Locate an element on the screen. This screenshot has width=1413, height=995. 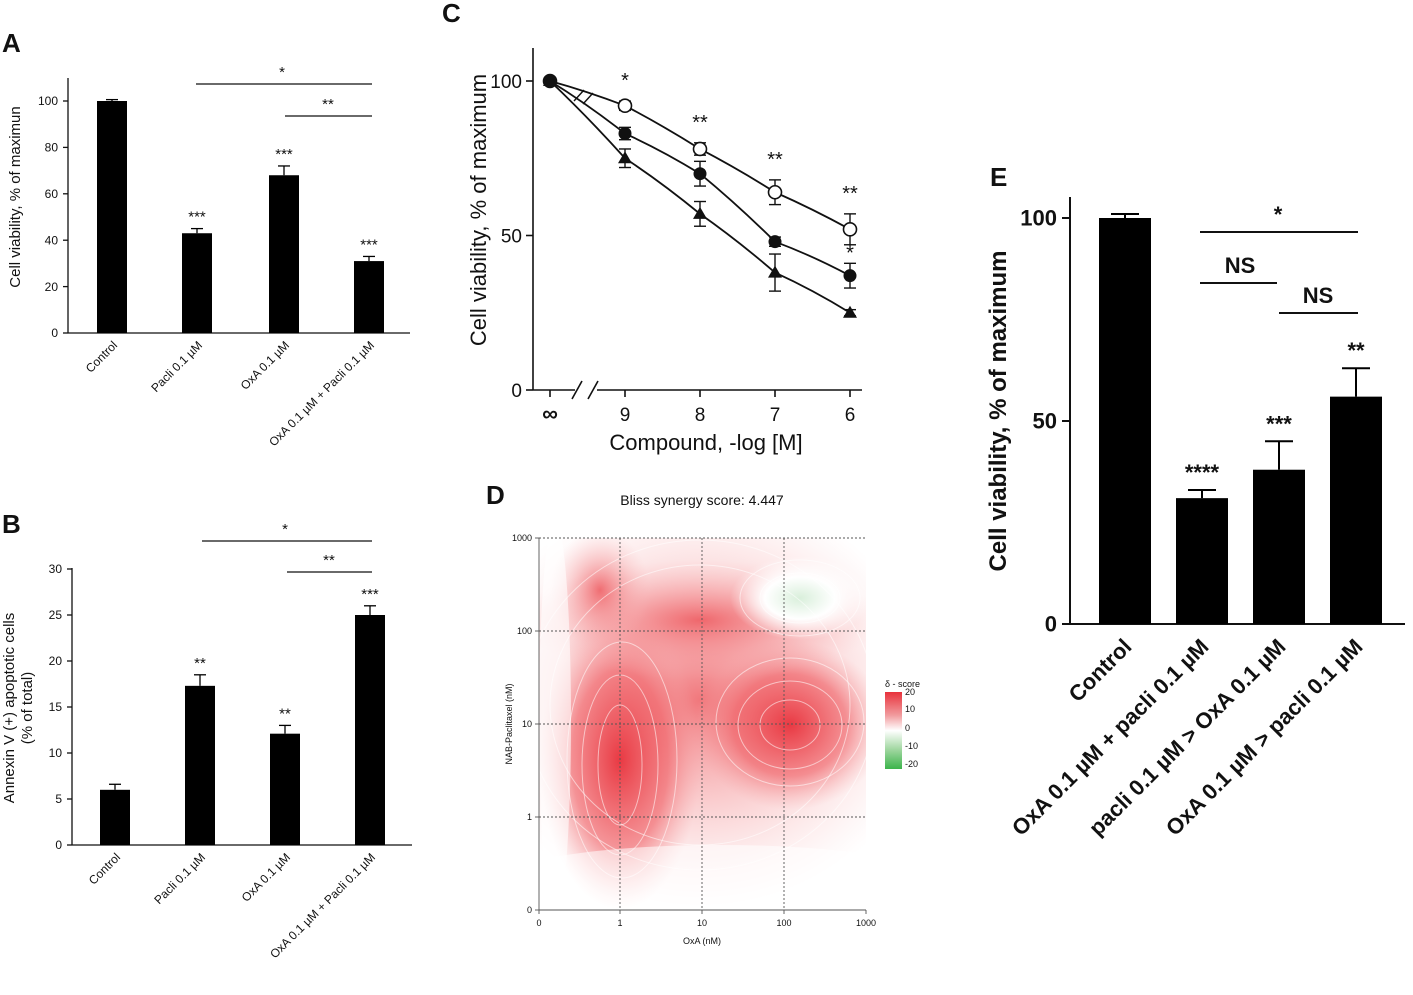
y-tick-label: 30 is located at coordinates (56, 569).